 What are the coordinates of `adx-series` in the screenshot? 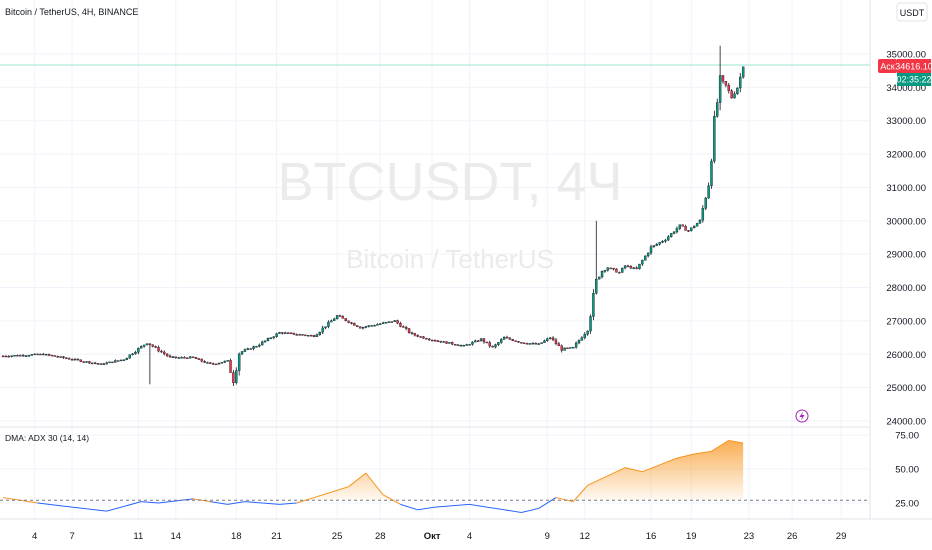 It's located at (435, 476).